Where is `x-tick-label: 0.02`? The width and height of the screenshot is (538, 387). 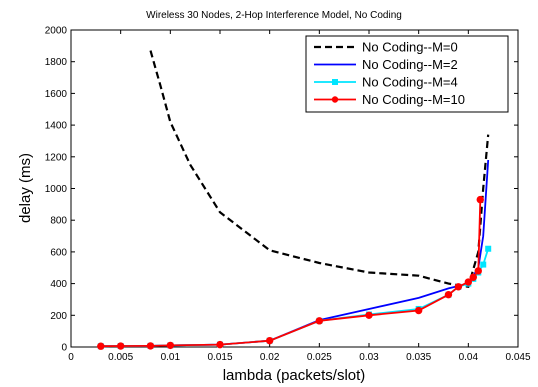 x-tick-label: 0.02 is located at coordinates (270, 357).